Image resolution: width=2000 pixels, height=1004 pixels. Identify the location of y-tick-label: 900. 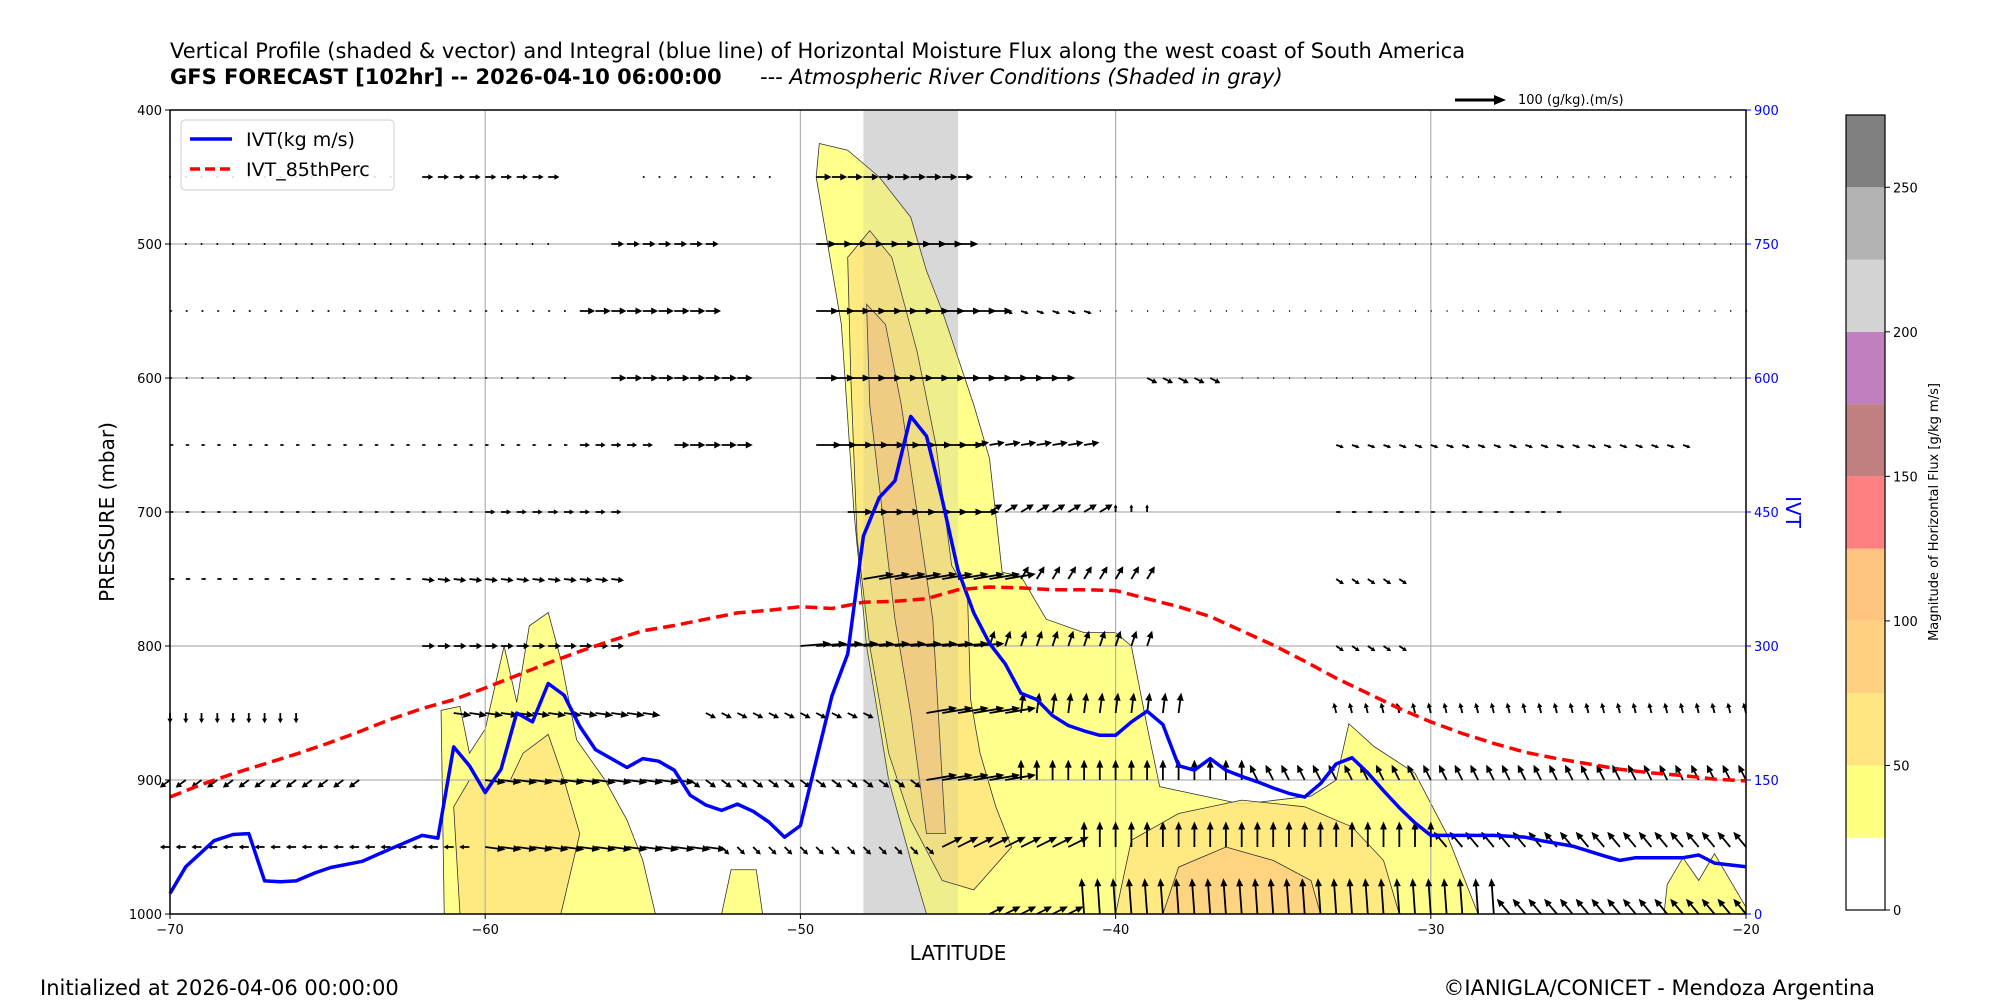
(149, 781).